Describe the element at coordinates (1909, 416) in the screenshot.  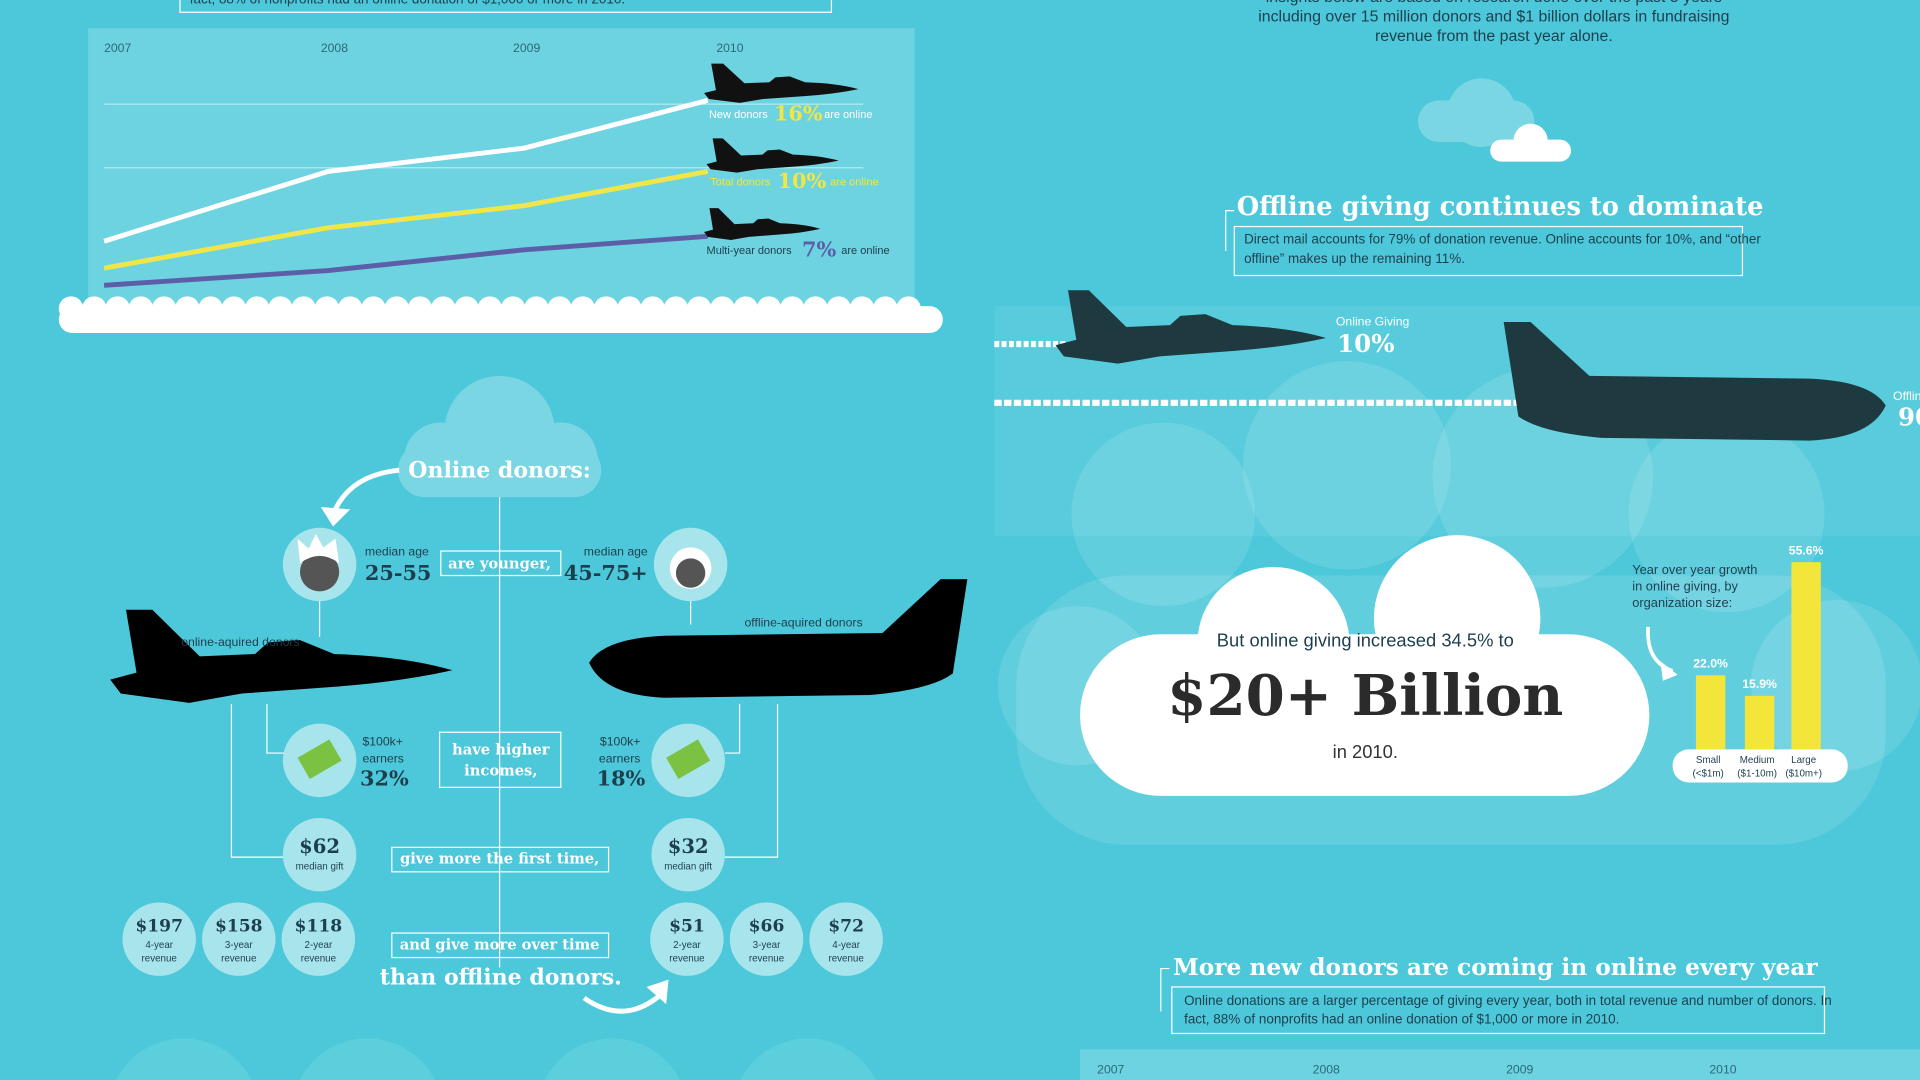
I see `plane-value: 90%` at that location.